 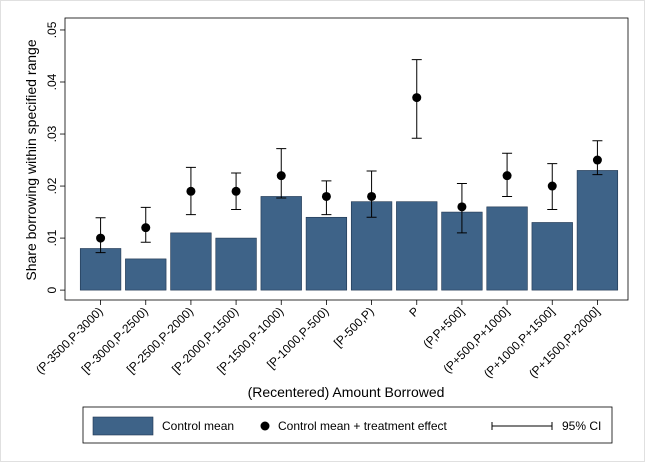 I want to click on y-tick-label: .03, so click(x=52, y=133).